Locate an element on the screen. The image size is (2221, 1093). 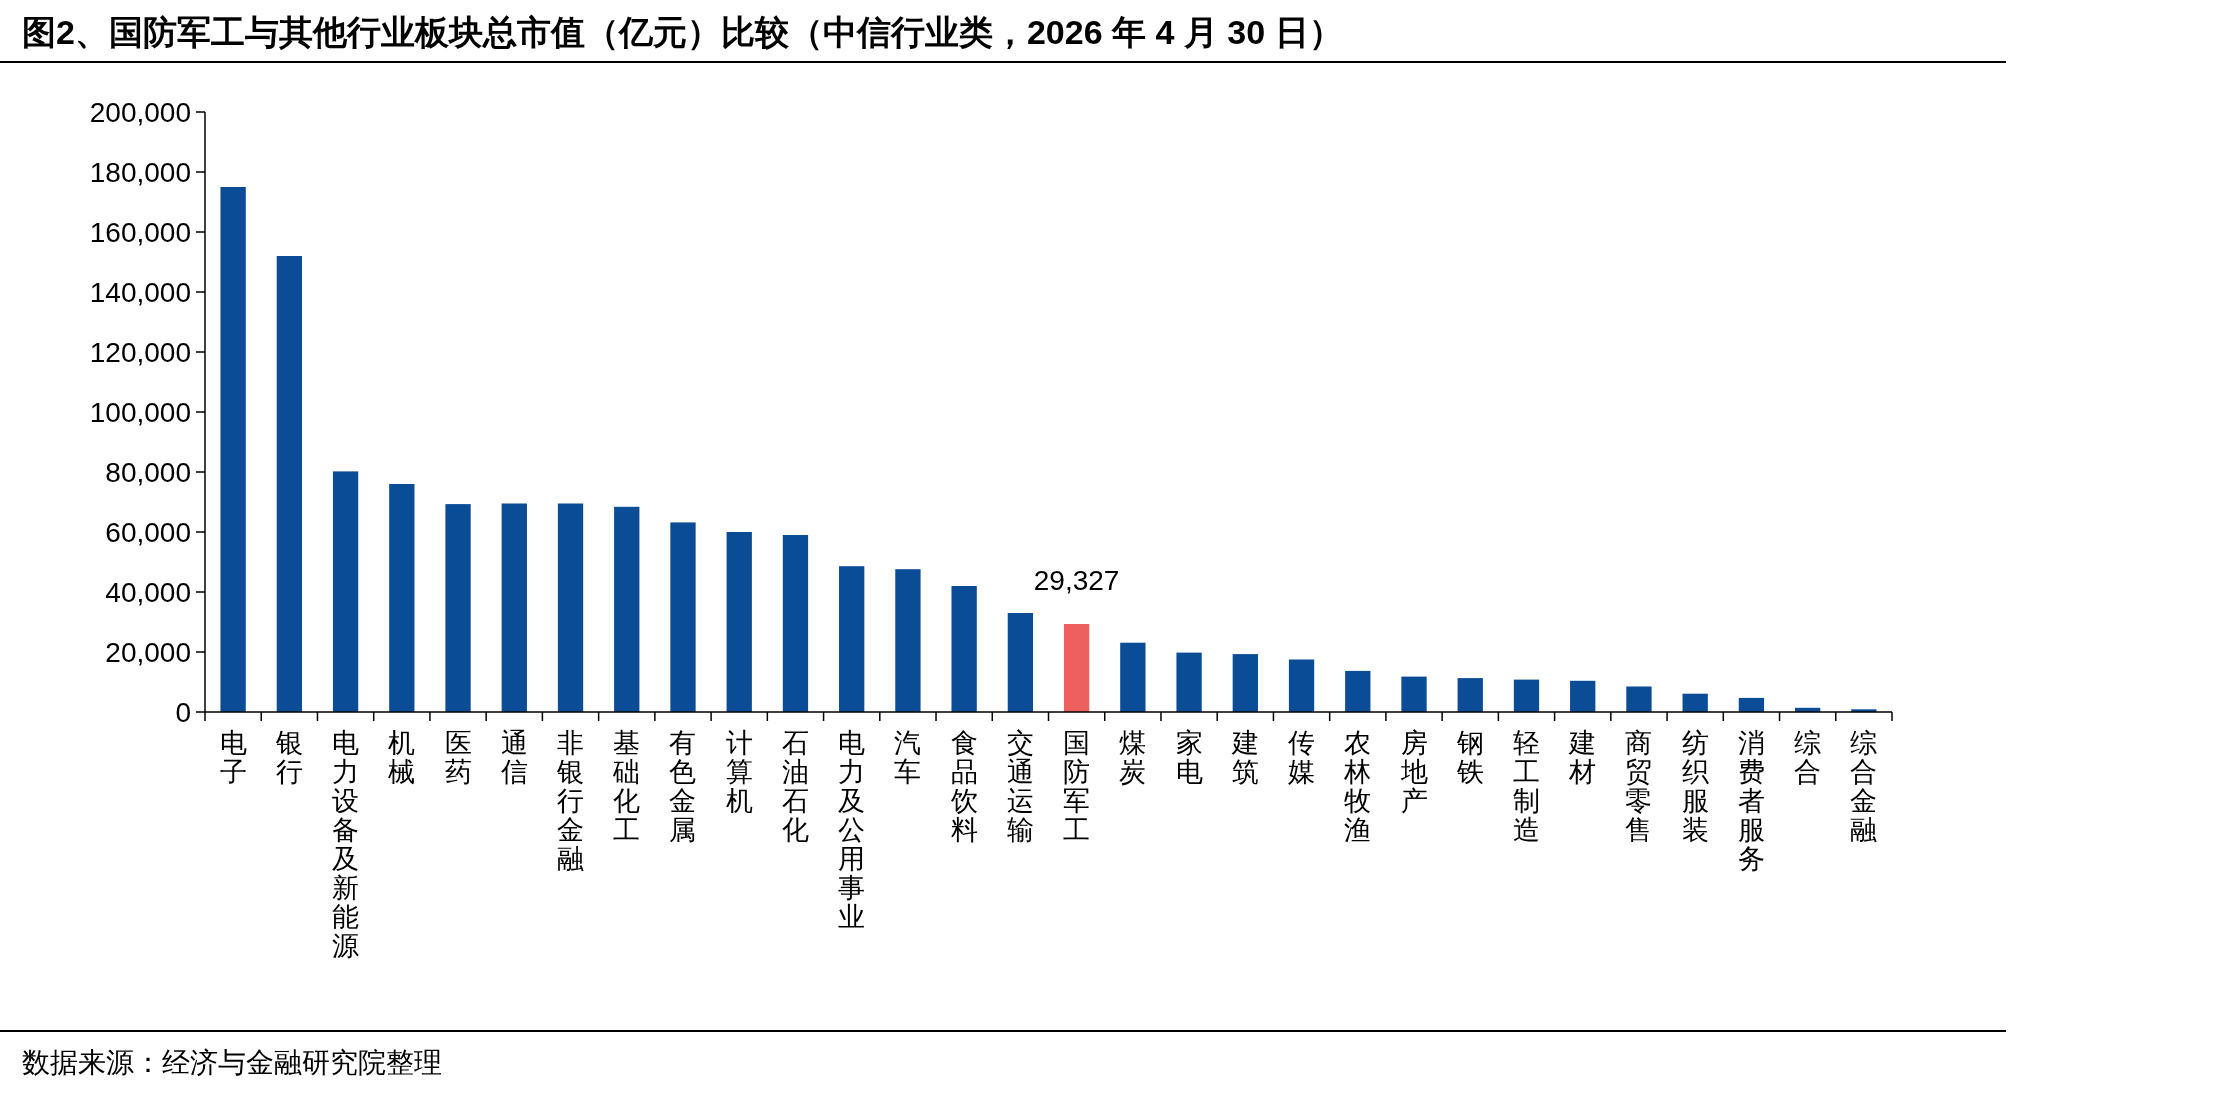
x-tick-label: 纺织服装 is located at coordinates (1695, 786).